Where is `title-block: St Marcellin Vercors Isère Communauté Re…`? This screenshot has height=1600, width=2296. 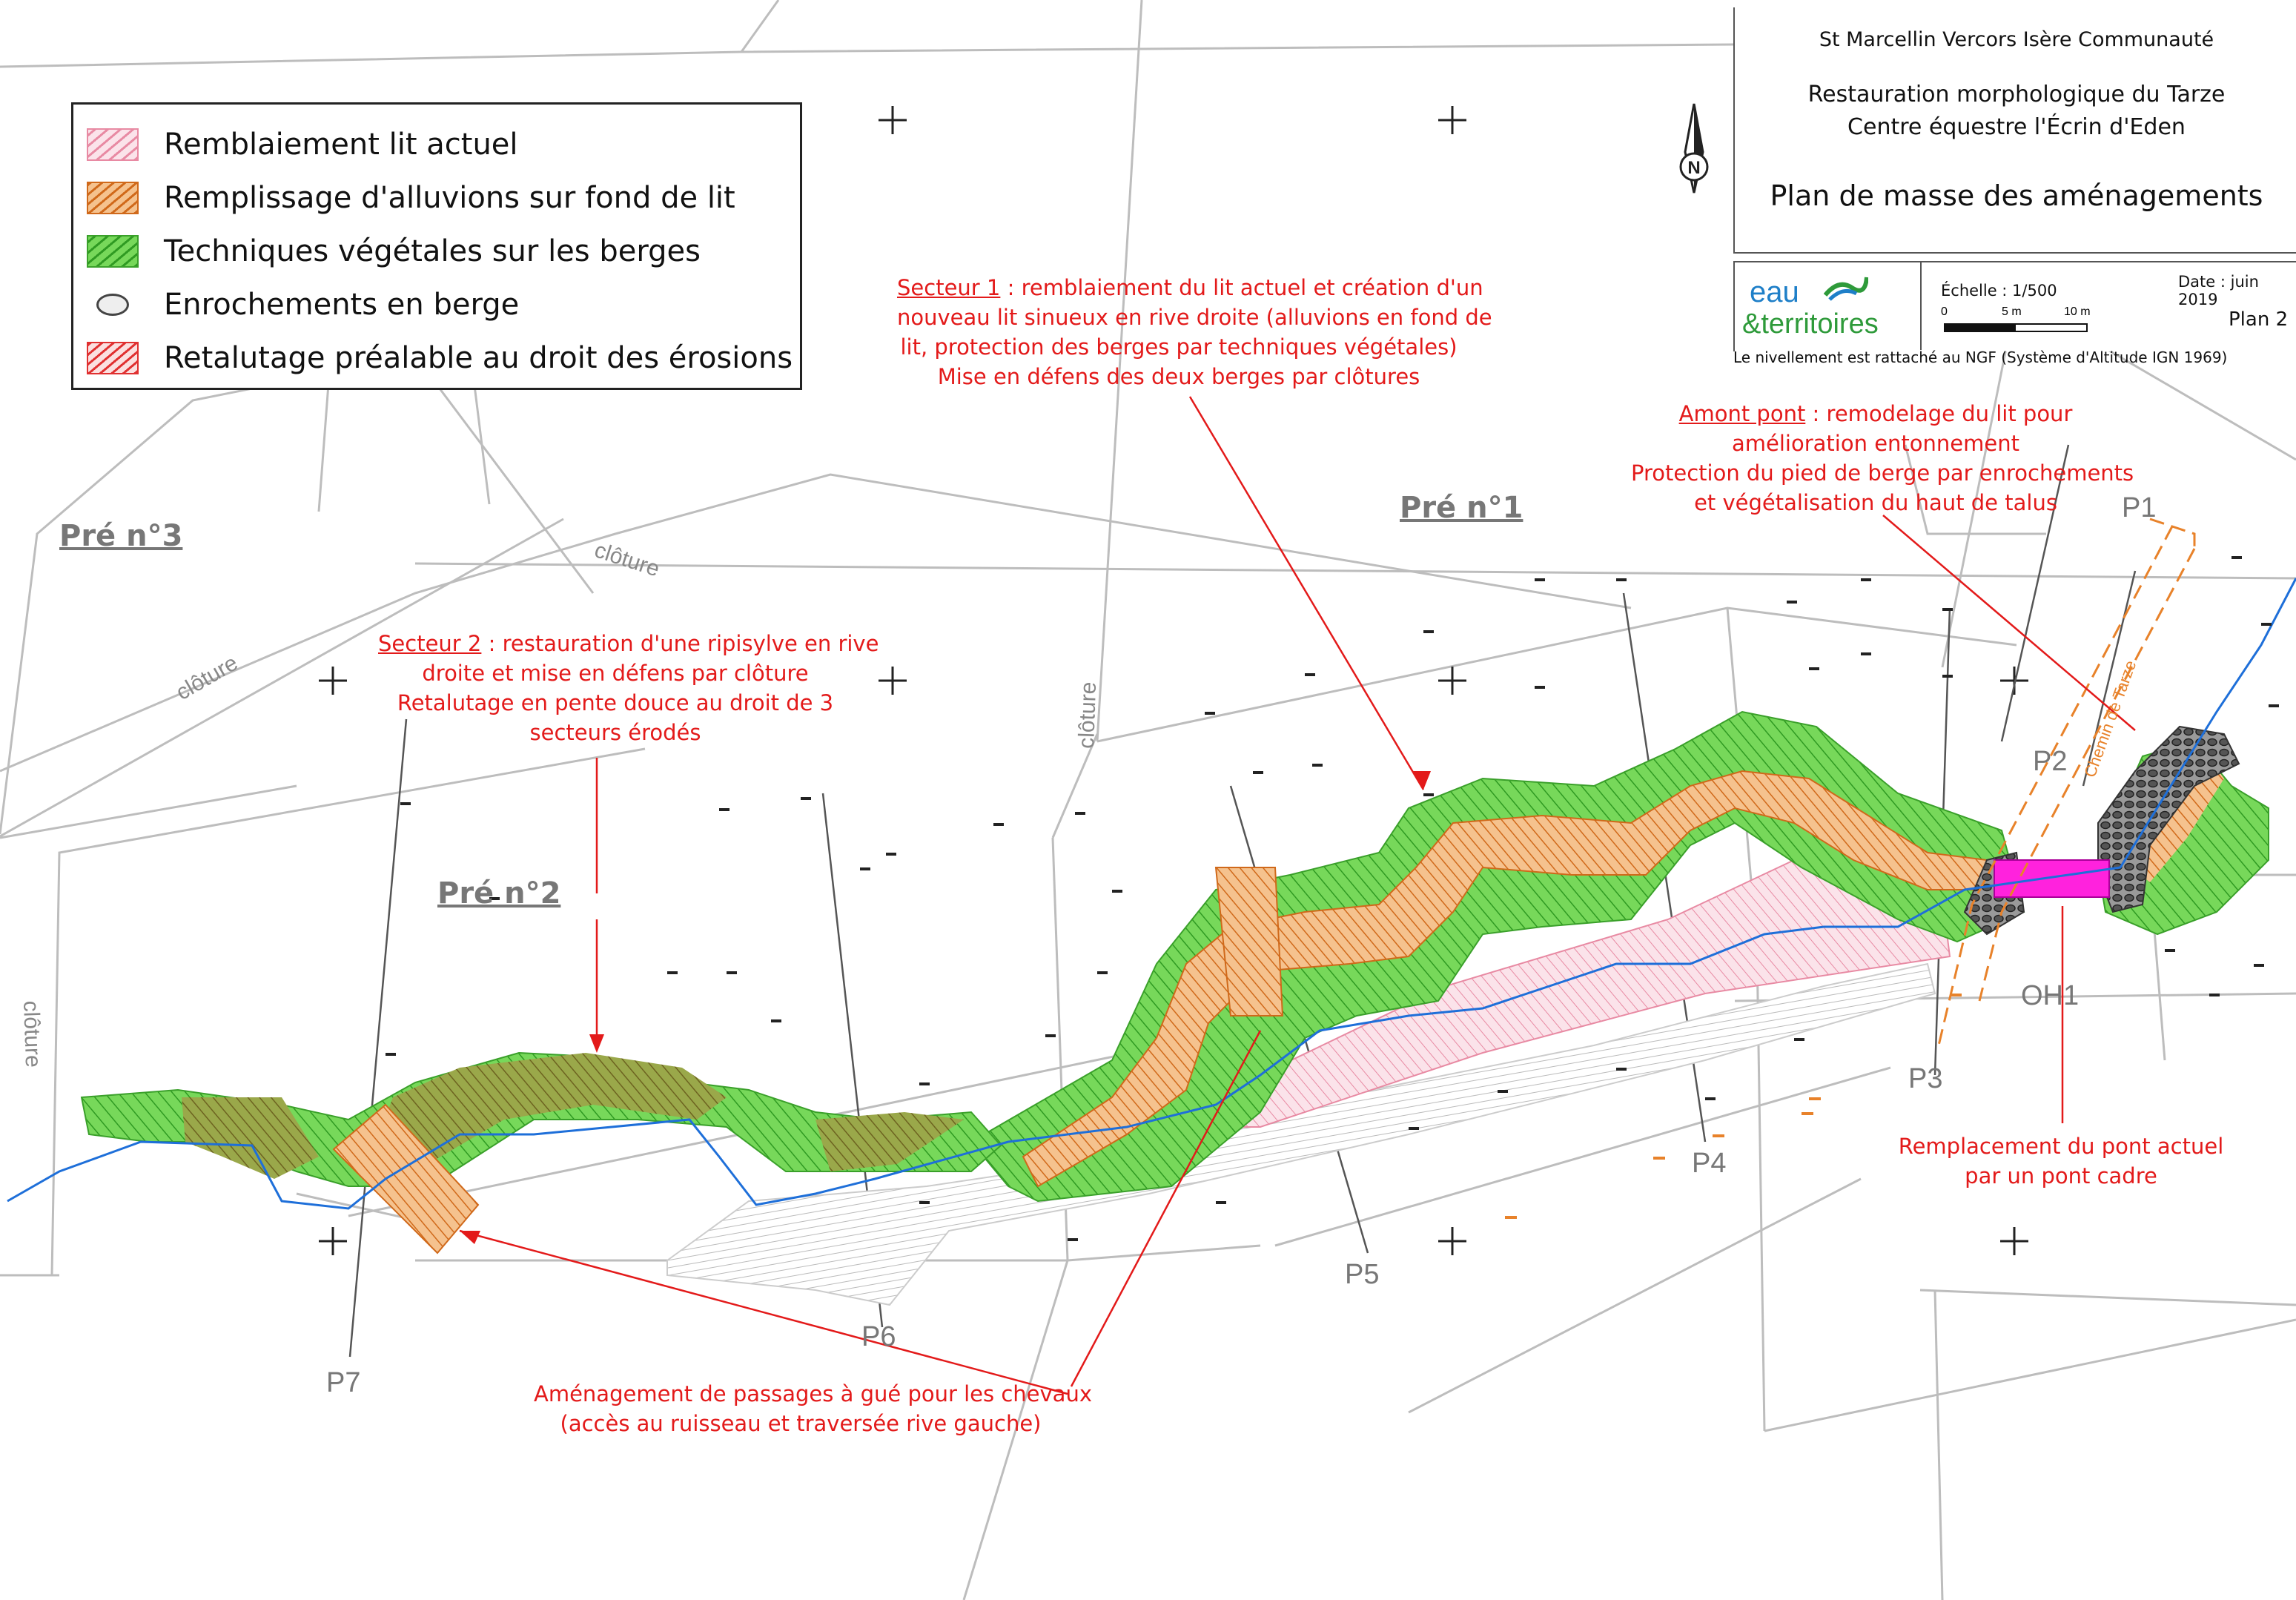
title-block: St Marcellin Vercors Isère Communauté Re… is located at coordinates (2015, 130).